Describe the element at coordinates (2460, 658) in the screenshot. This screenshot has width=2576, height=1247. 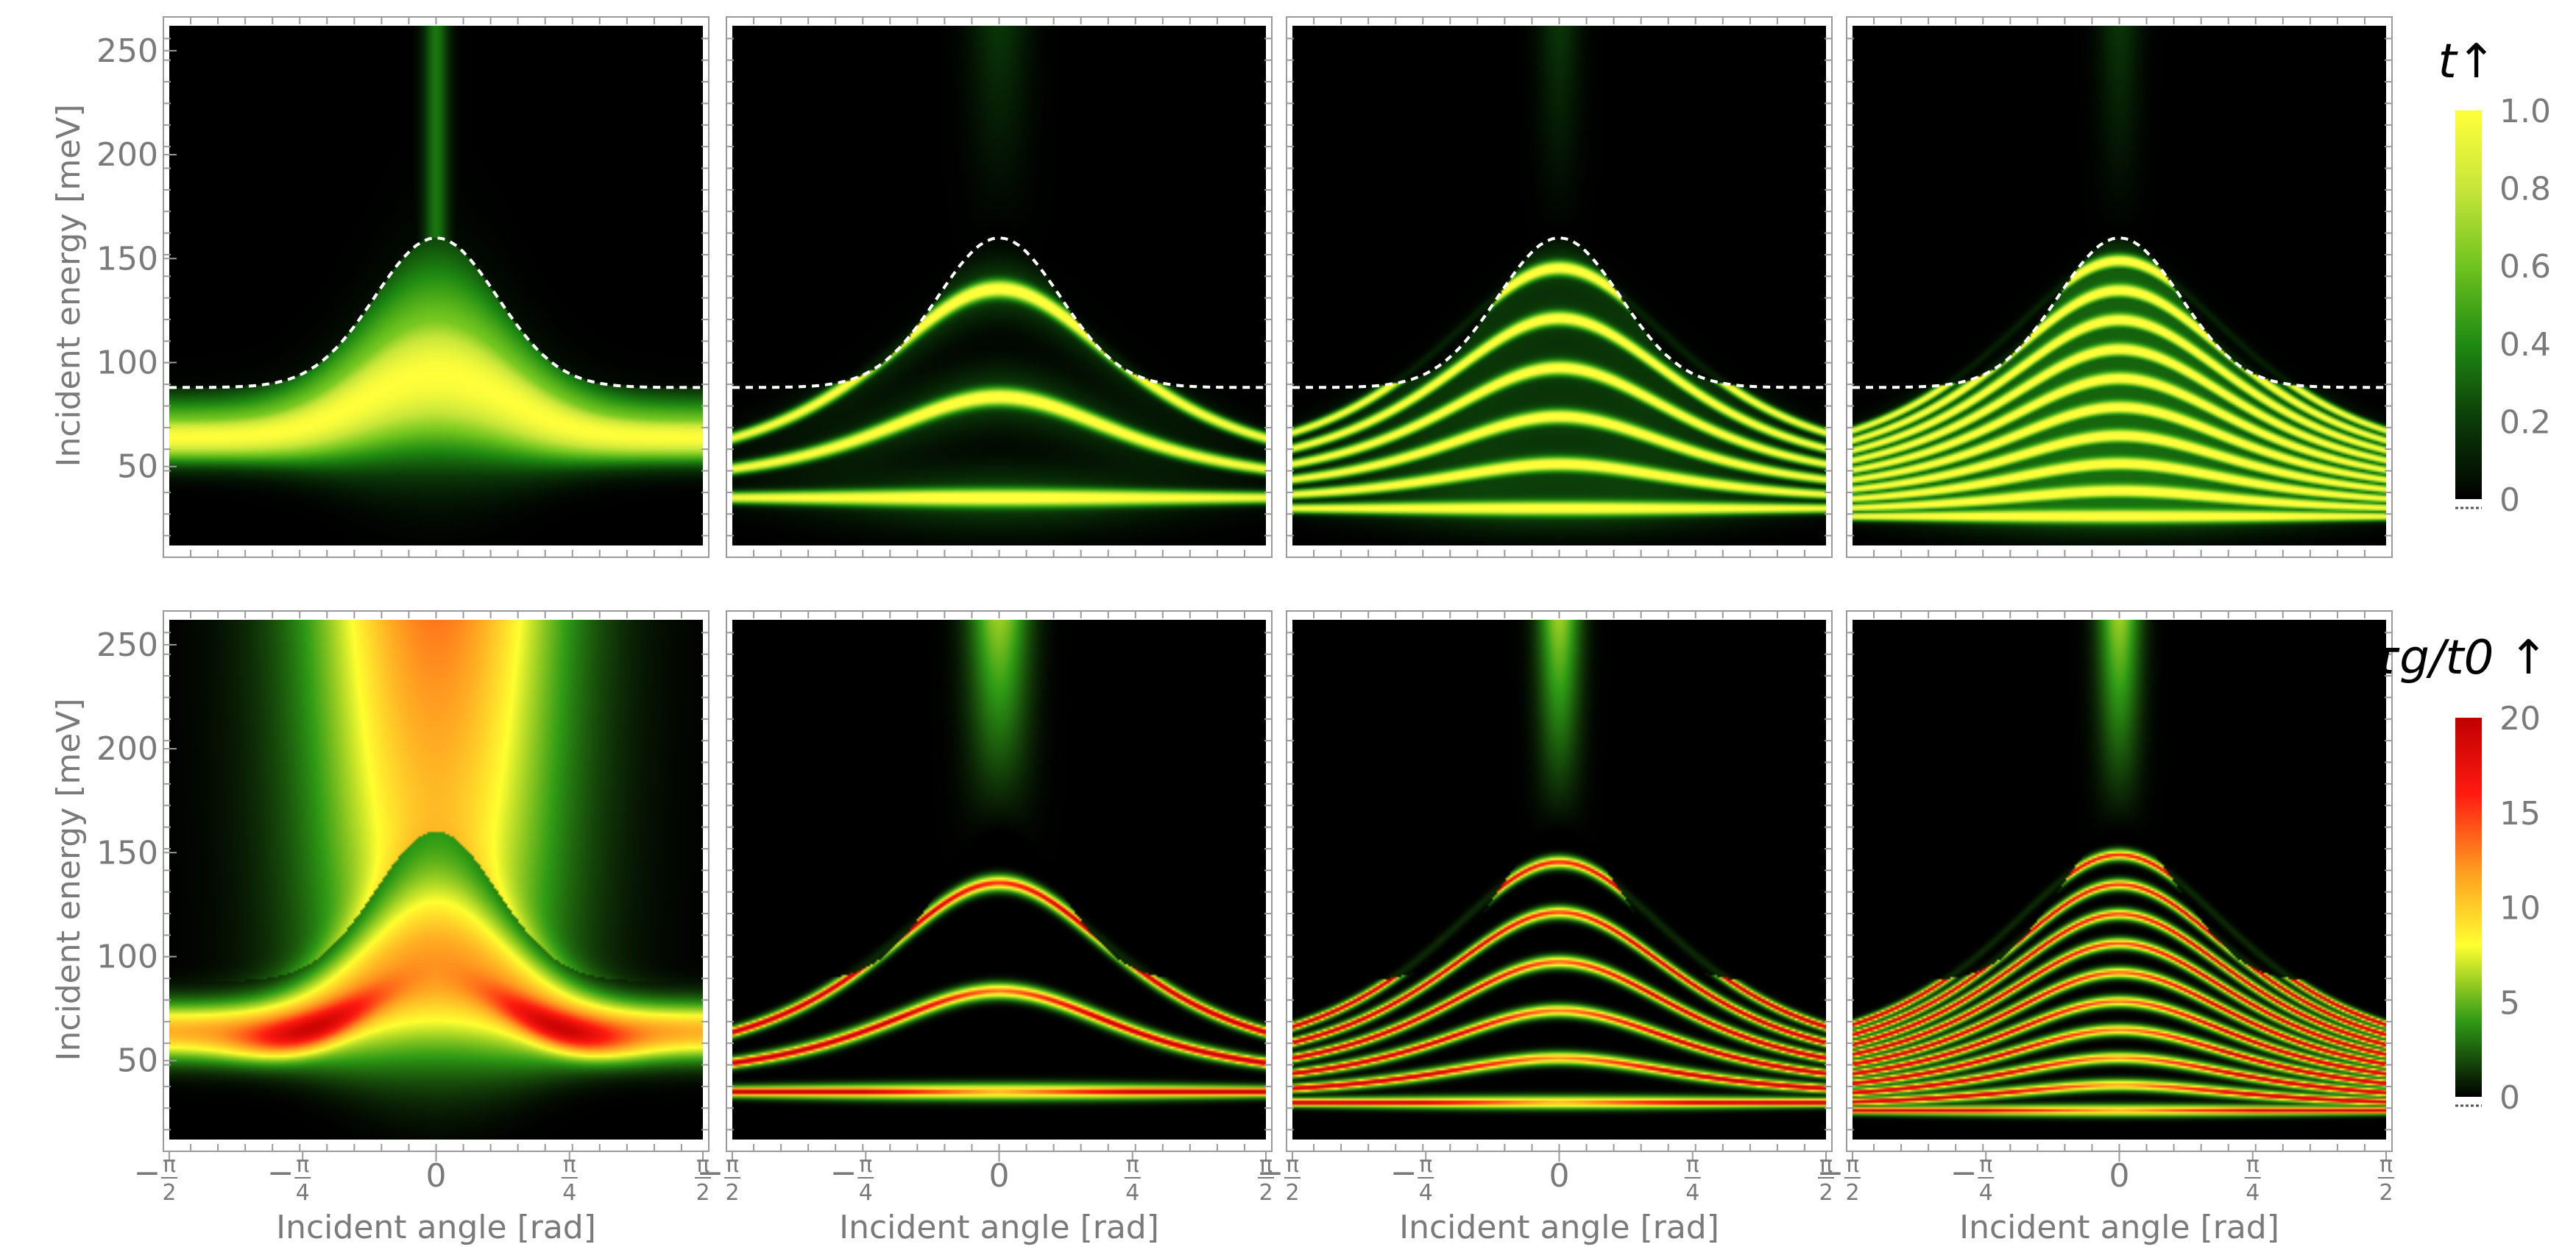
I see `colorbar-title: τg/t0 ↑` at that location.